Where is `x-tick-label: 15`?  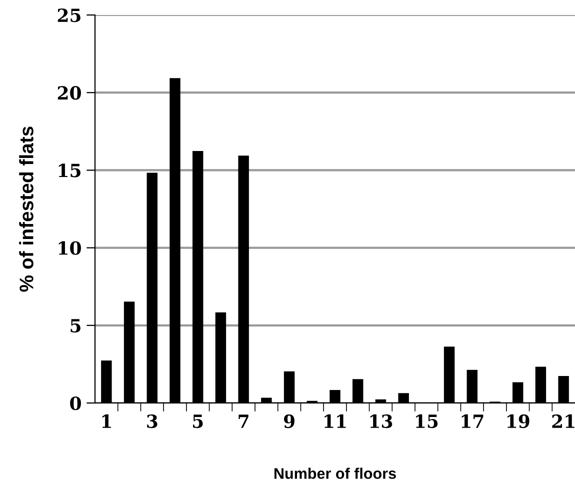 x-tick-label: 15 is located at coordinates (427, 421).